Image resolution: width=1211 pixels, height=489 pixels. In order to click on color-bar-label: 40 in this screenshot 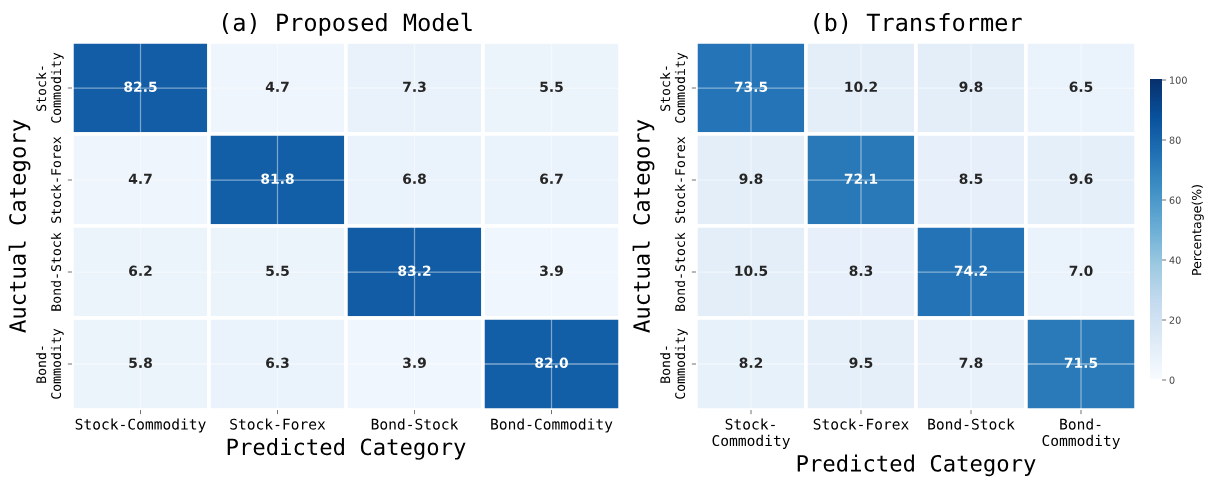, I will do `click(1175, 260)`.